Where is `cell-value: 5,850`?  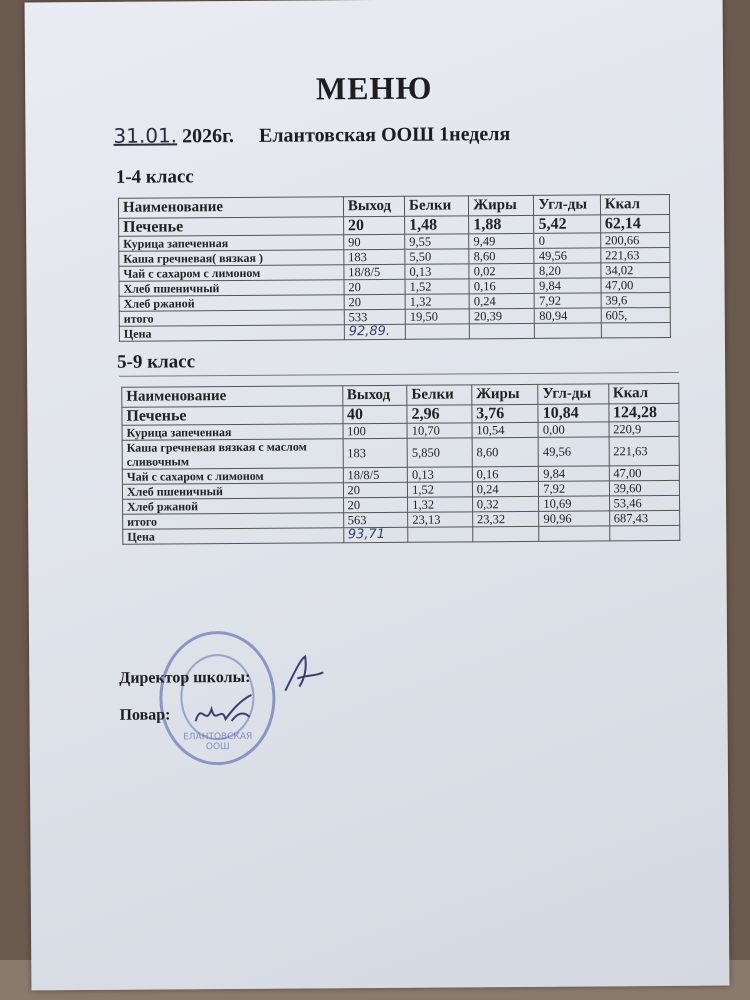
cell-value: 5,850 is located at coordinates (440, 452).